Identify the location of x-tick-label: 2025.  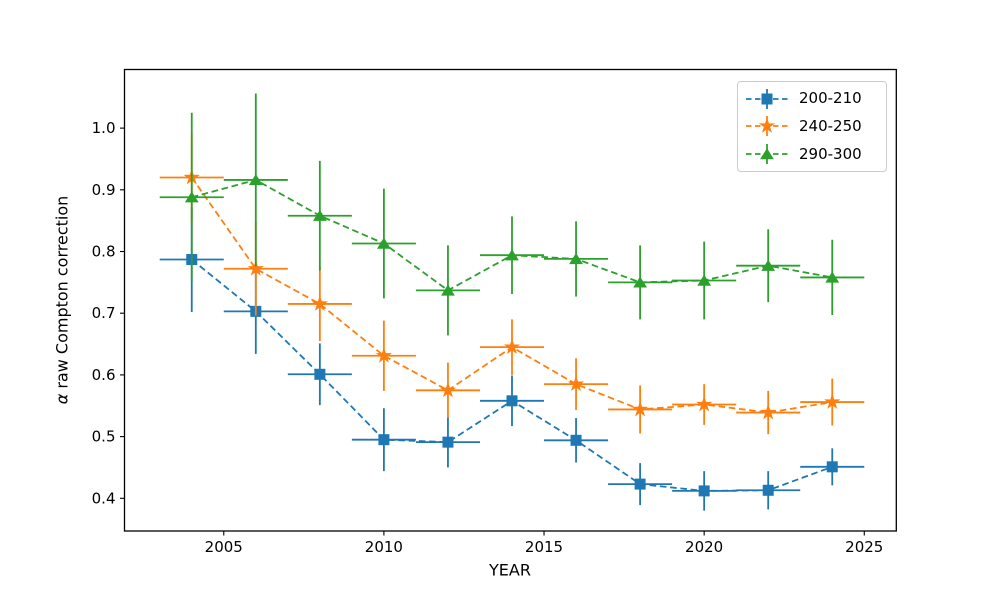
(864, 547).